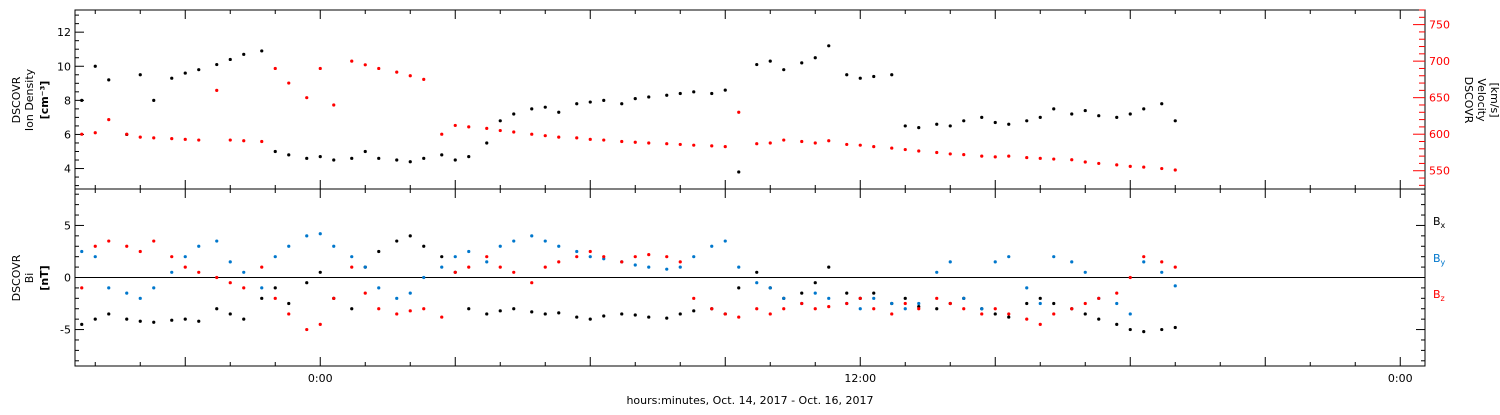 This screenshot has width=1500, height=415. Describe the element at coordinates (44, 100) in the screenshot. I see `density-axis-unit: [cm⁻³]` at that location.